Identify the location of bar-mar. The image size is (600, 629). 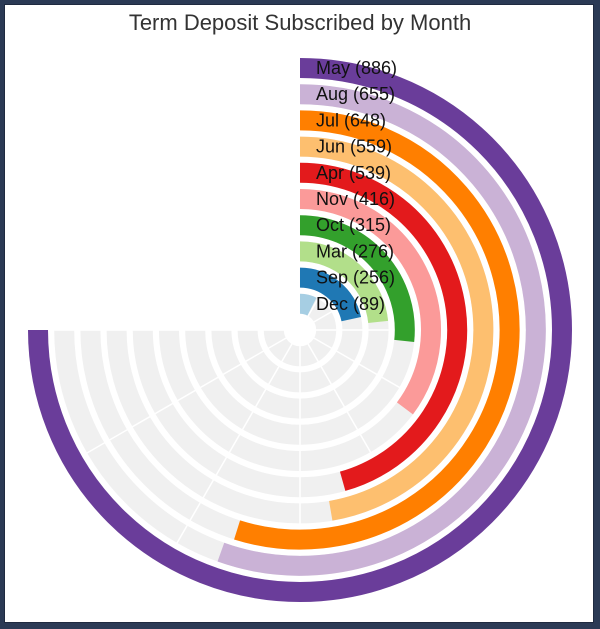
(344, 282).